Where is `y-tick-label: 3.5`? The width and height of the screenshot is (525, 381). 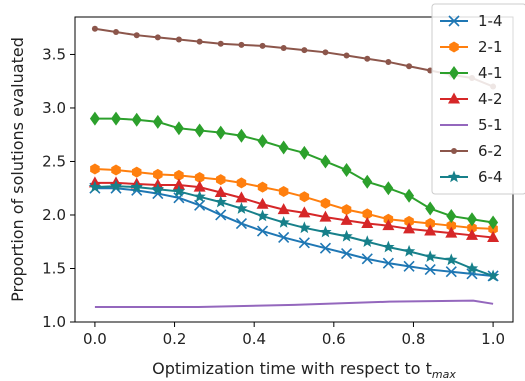 y-tick-label: 3.5 is located at coordinates (54, 54).